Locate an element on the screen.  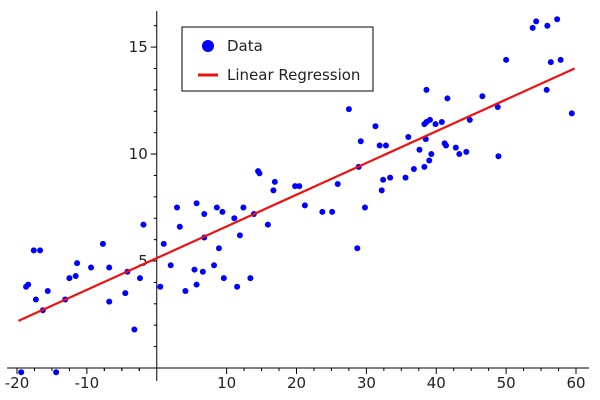
x-tick-label: 50 is located at coordinates (506, 383).